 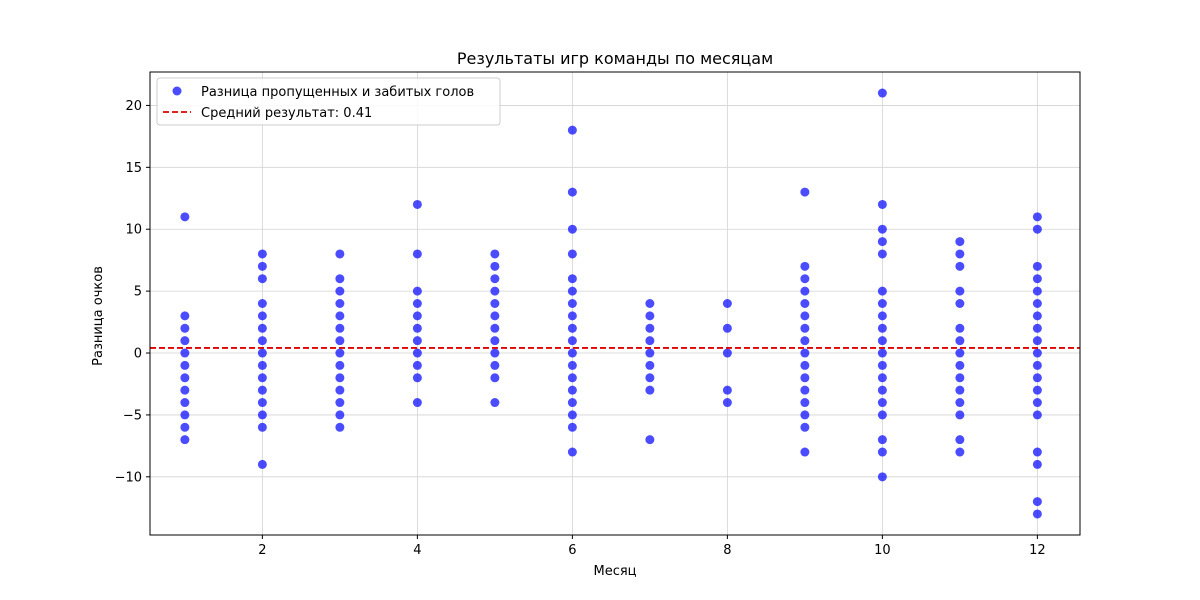 What do you see at coordinates (337, 92) in the screenshot?
I see `legend-label-points: Разница пропущенных и забитых голов` at bounding box center [337, 92].